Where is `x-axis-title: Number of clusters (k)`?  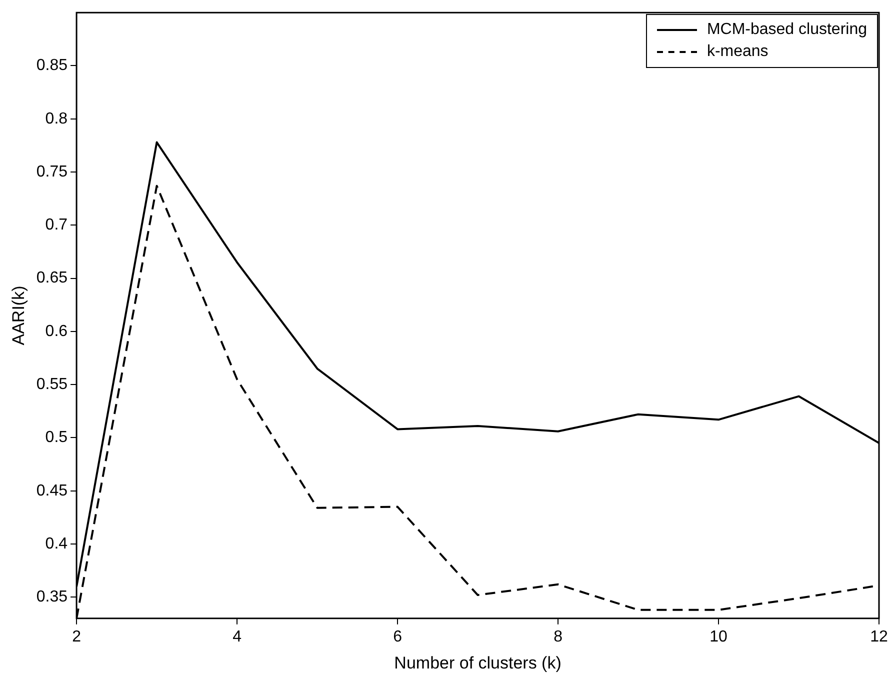 x-axis-title: Number of clusters (k) is located at coordinates (478, 662).